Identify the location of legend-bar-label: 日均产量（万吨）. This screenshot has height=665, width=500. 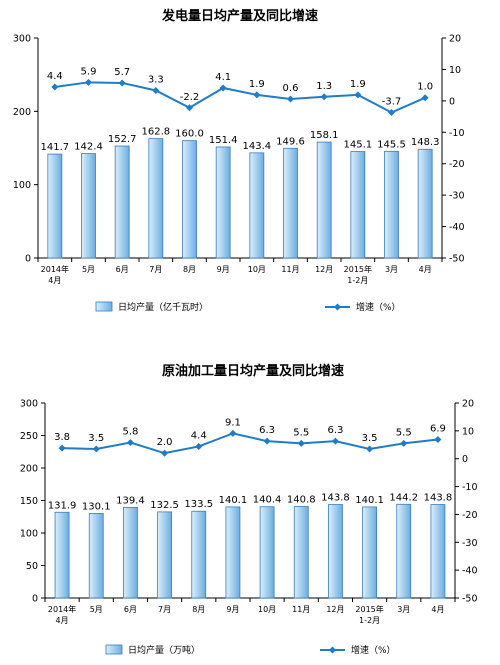
(164, 650).